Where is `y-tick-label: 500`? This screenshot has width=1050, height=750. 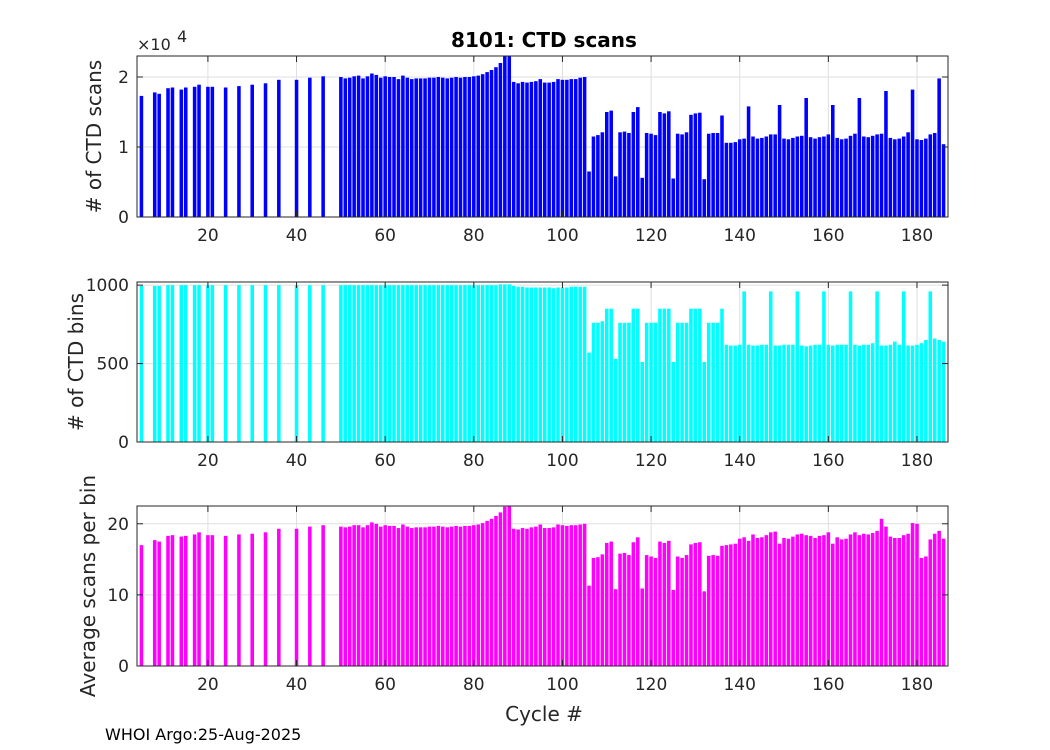 y-tick-label: 500 is located at coordinates (113, 365).